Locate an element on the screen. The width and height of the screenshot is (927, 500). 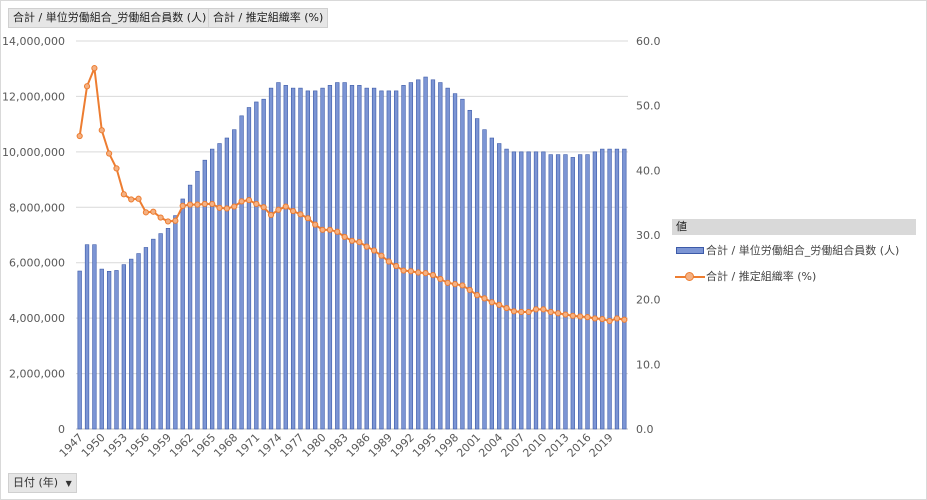
y-left-tick-label: 12,000,000 is located at coordinates (33, 96).